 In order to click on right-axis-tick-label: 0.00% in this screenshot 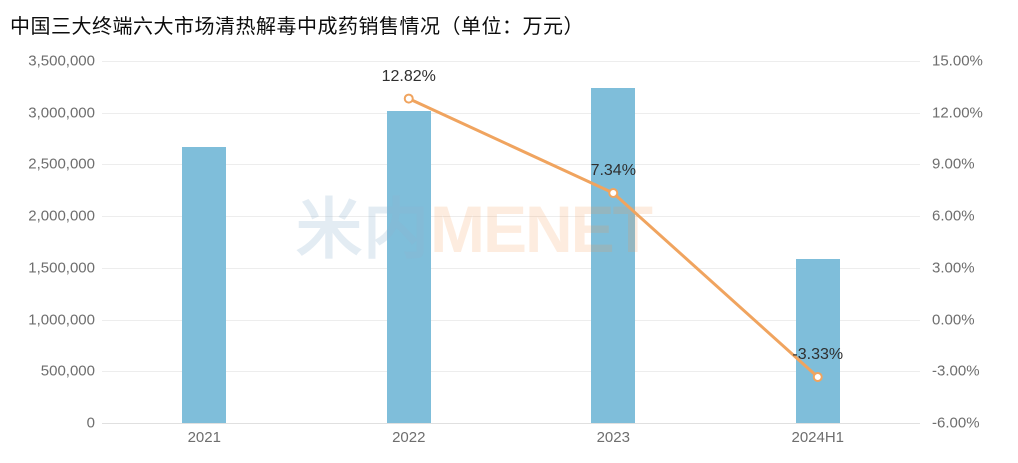, I will do `click(953, 320)`.